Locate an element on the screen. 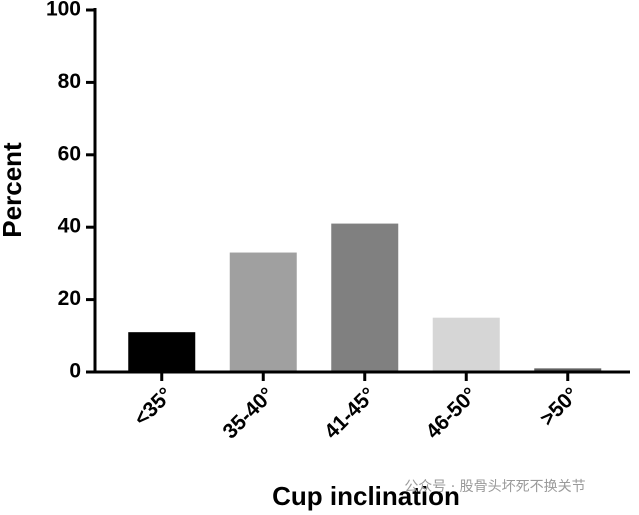 The height and width of the screenshot is (515, 639). y-axis-title: Percent is located at coordinates (13, 190).